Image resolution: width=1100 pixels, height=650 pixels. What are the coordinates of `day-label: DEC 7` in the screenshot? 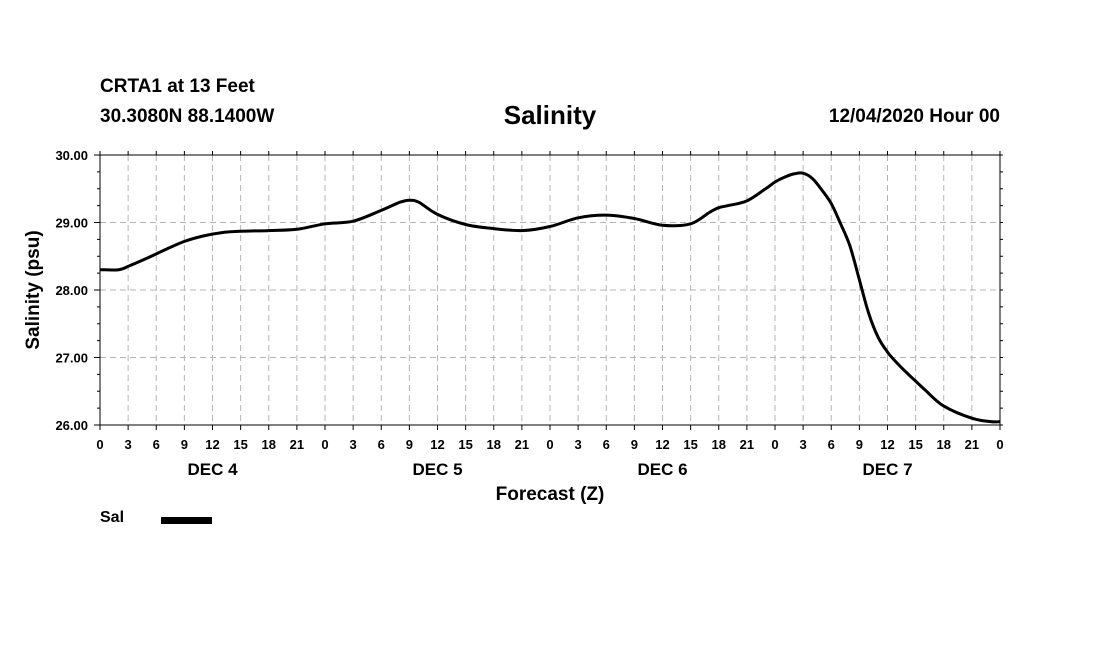 It's located at (887, 469).